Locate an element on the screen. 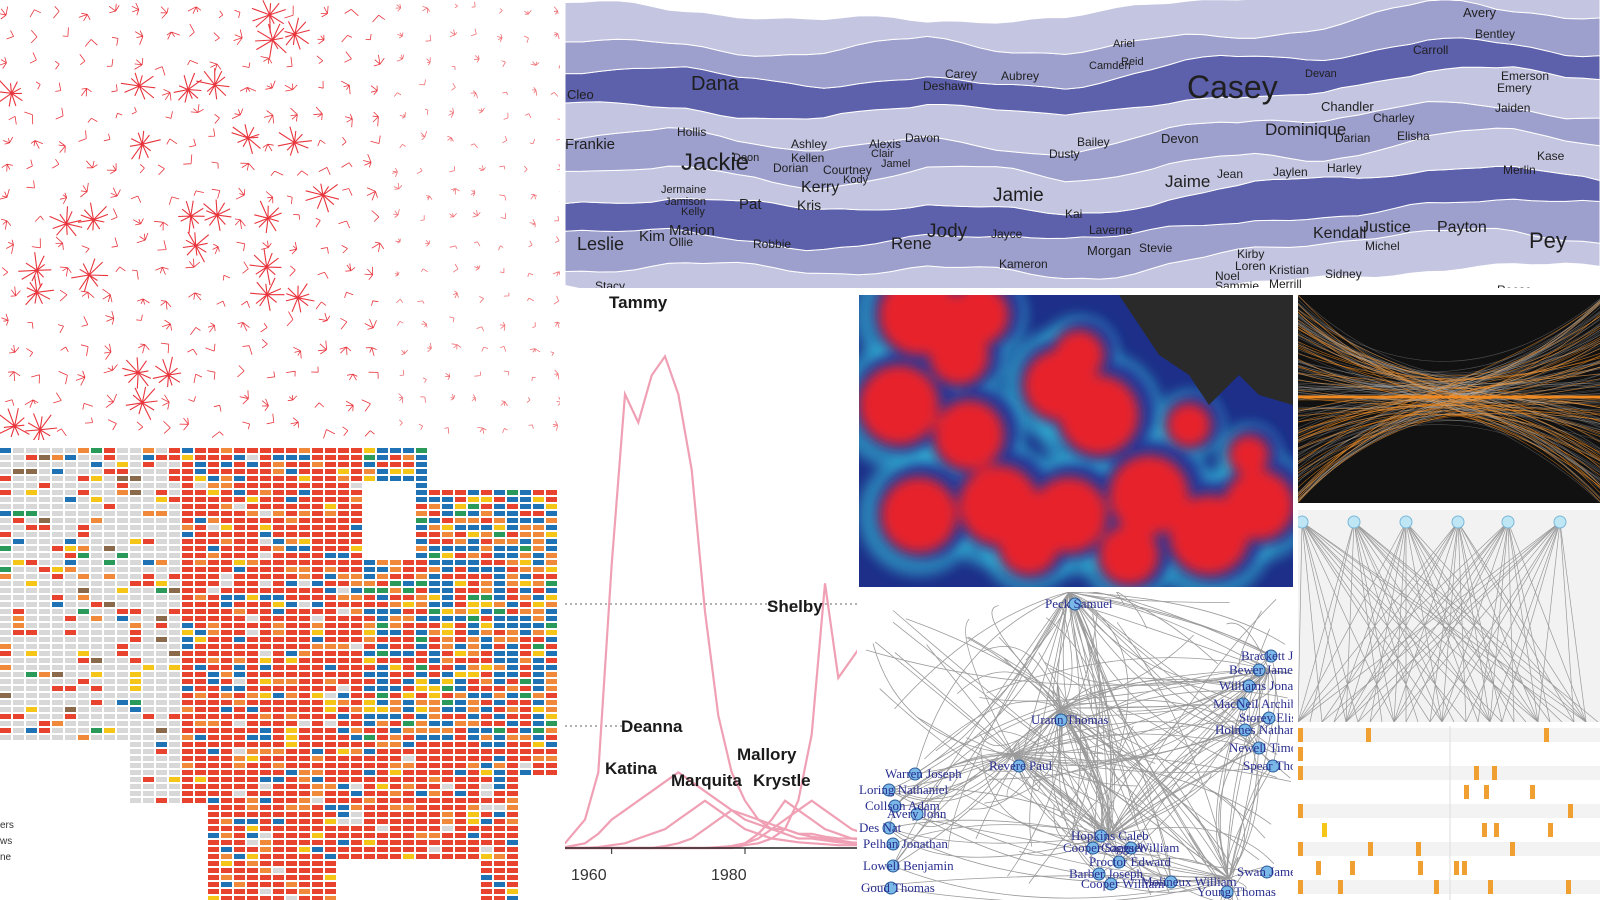 The image size is (1600, 900). timeline-row is located at coordinates (1449, 735).